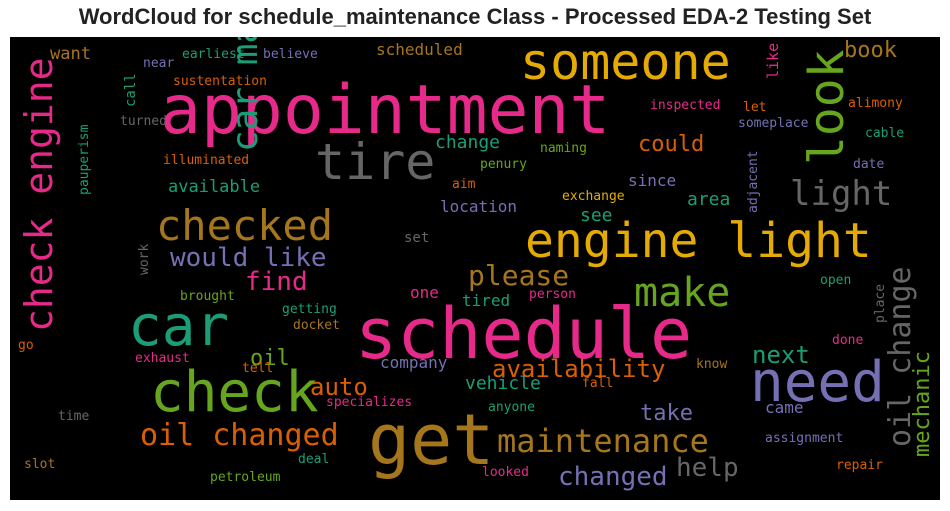 This screenshot has width=950, height=511. I want to click on word-location: location, so click(479, 206).